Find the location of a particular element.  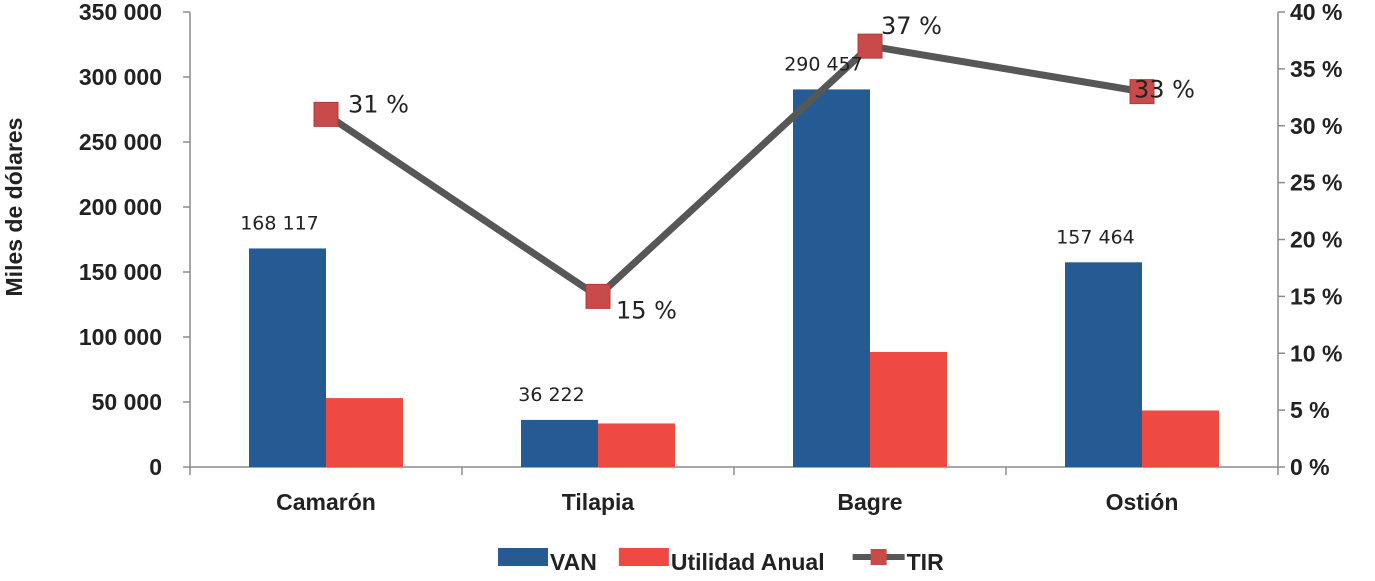

legend: VAN Utilidad Anual TIR is located at coordinates (721, 561).